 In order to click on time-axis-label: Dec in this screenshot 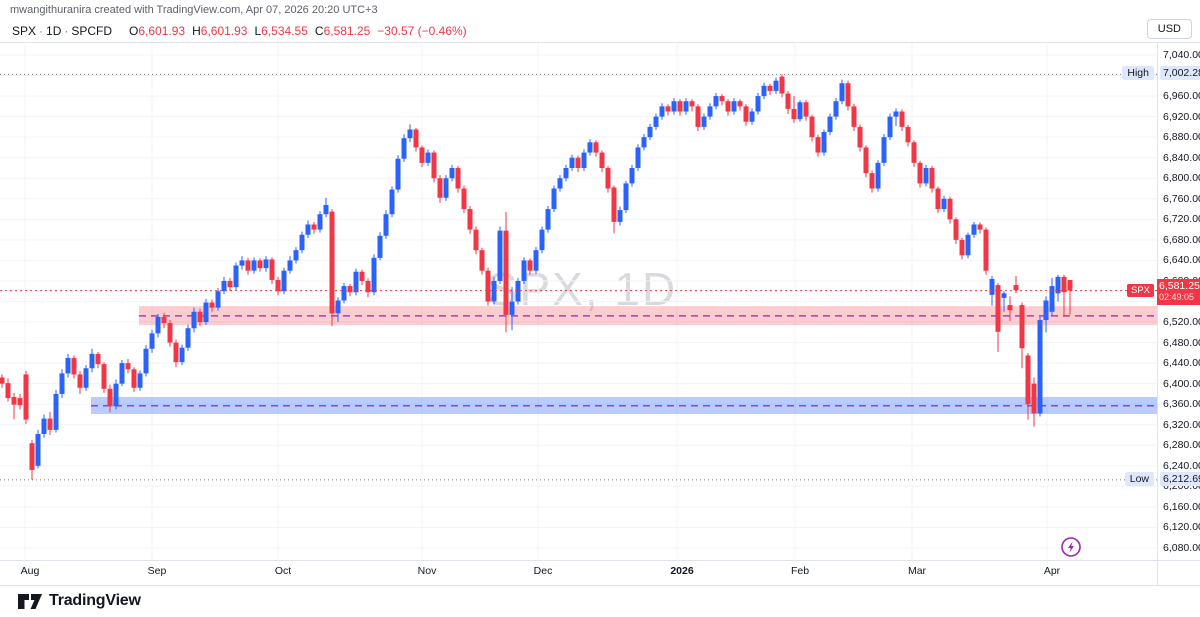, I will do `click(543, 571)`.